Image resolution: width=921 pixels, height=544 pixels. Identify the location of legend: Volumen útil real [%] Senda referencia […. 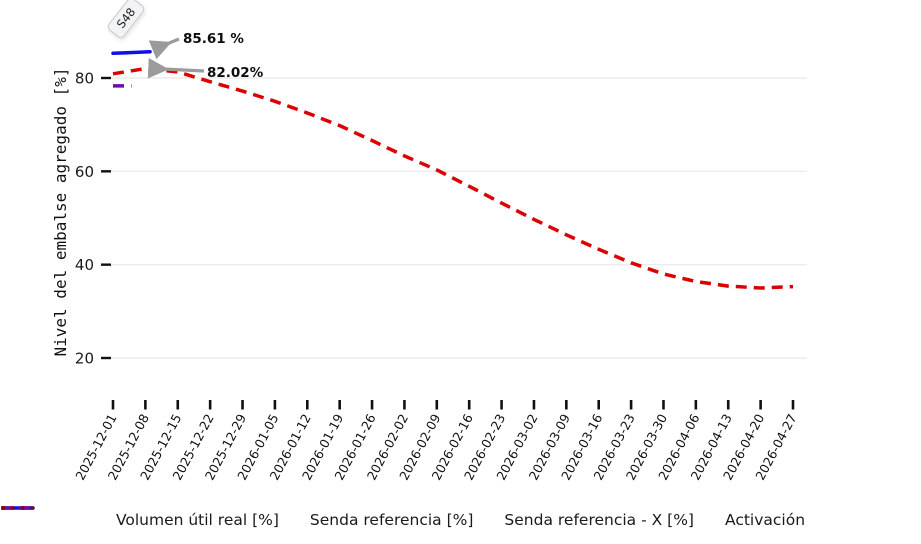
(460, 520).